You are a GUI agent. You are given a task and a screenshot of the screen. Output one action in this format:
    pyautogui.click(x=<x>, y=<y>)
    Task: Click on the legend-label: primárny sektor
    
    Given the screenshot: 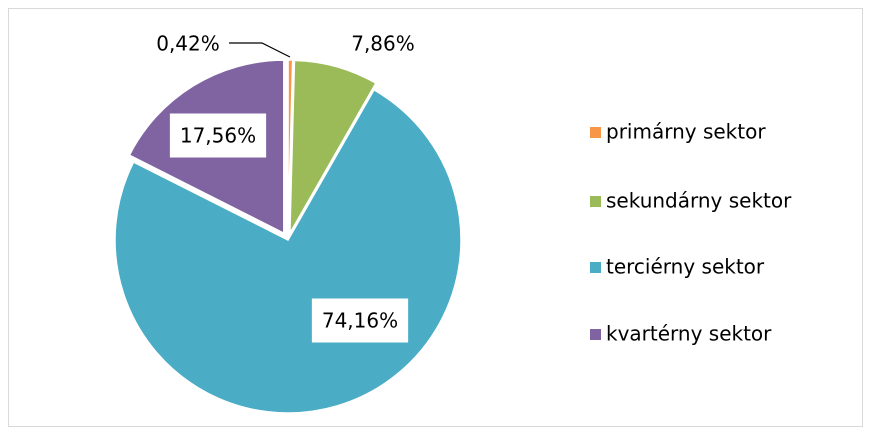 What is the action you would take?
    pyautogui.click(x=686, y=132)
    